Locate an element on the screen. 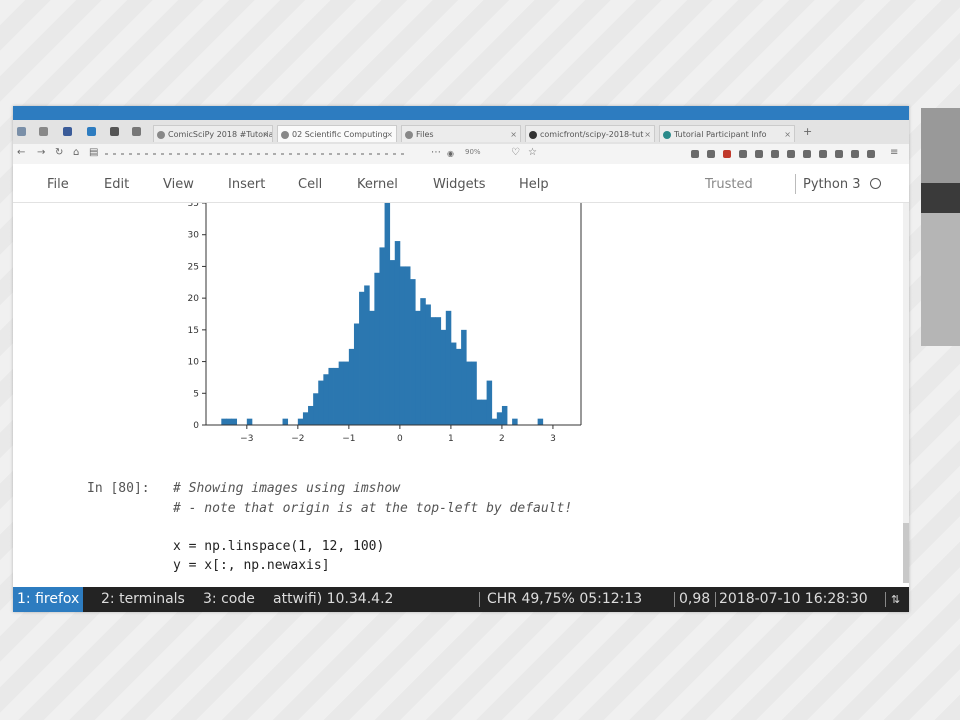 This screenshot has height=720, width=960. side-window is located at coordinates (940, 227).